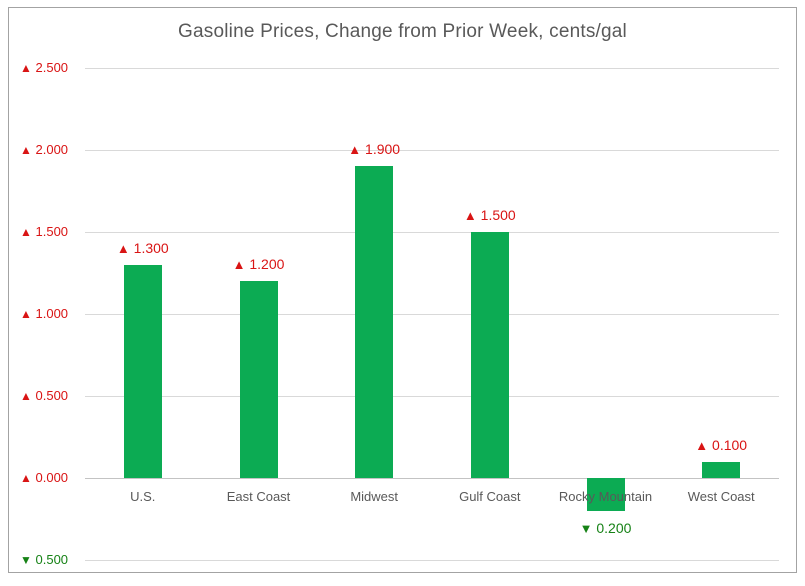 The width and height of the screenshot is (805, 586). Describe the element at coordinates (258, 264) in the screenshot. I see `bar-value-label: ▲ 1.200` at that location.